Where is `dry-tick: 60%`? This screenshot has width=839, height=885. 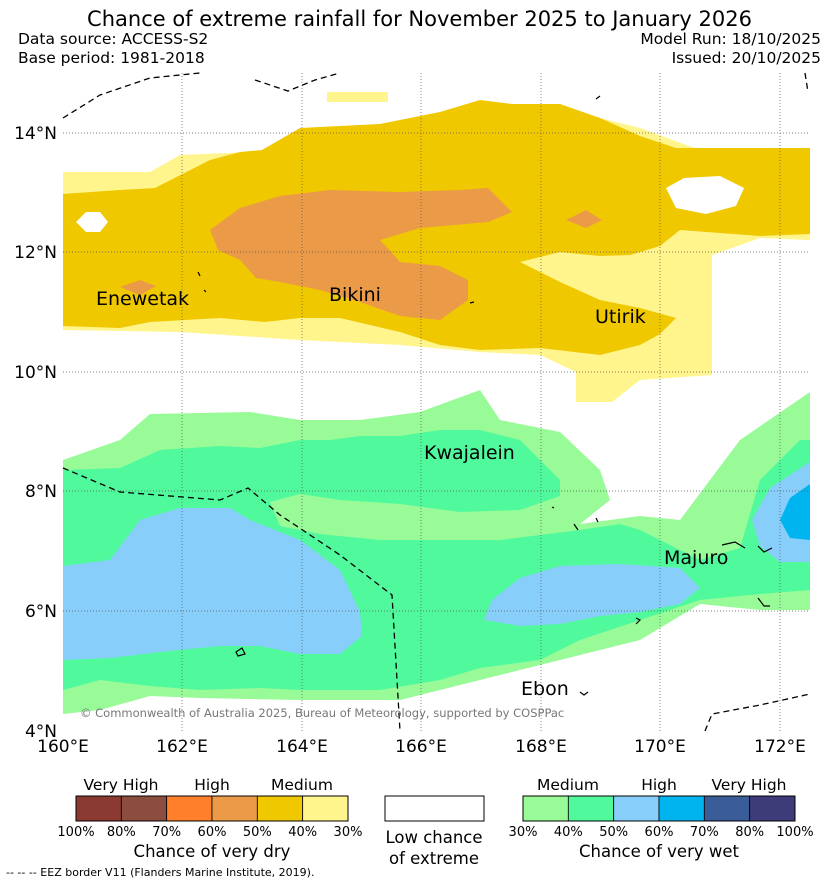 dry-tick: 60% is located at coordinates (212, 832).